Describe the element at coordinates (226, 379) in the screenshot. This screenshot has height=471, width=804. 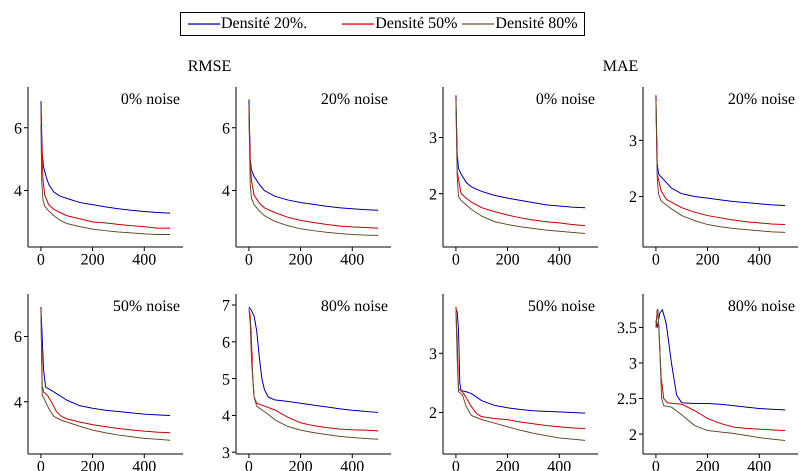
I see `y-tick-label: 5` at that location.